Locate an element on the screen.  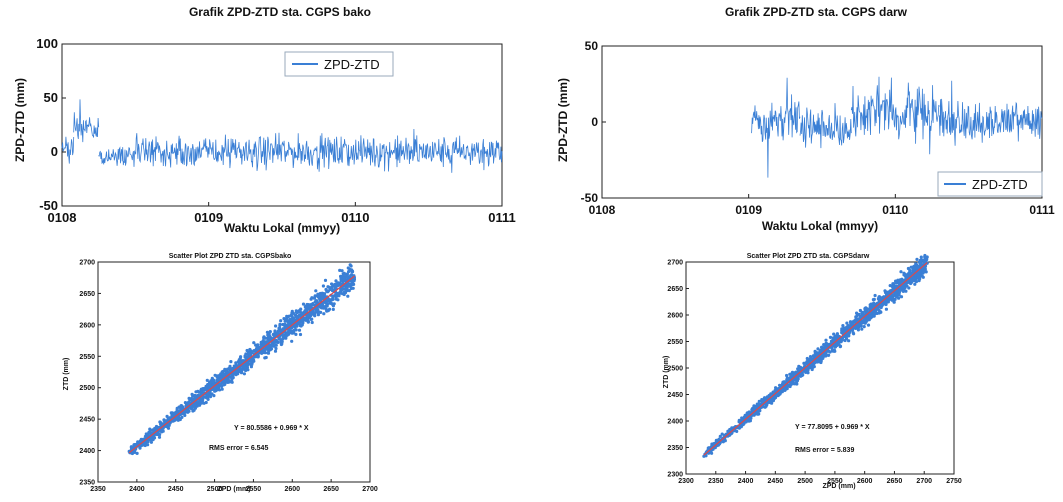
y-tick-label: 2700 is located at coordinates (675, 263).